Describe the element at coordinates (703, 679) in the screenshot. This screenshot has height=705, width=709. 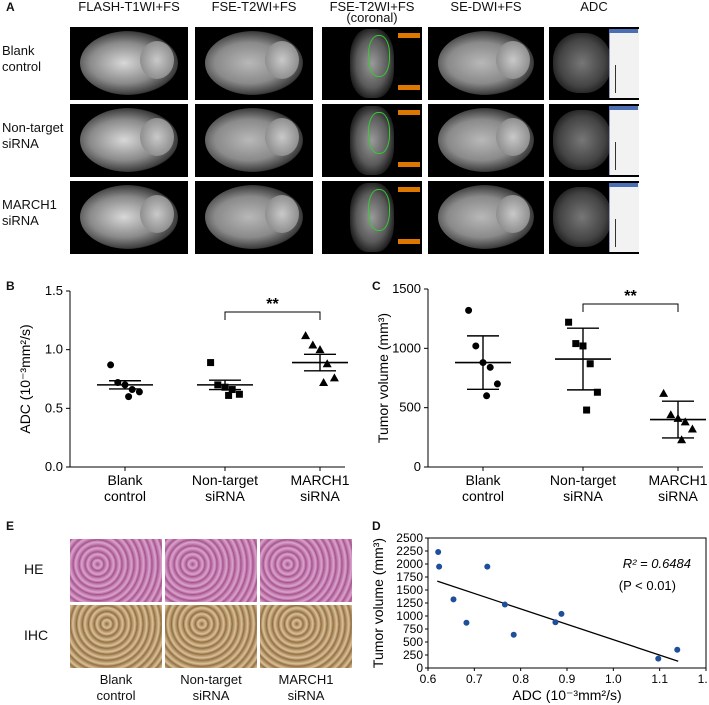
I see `x-tick-label: 1.2` at that location.